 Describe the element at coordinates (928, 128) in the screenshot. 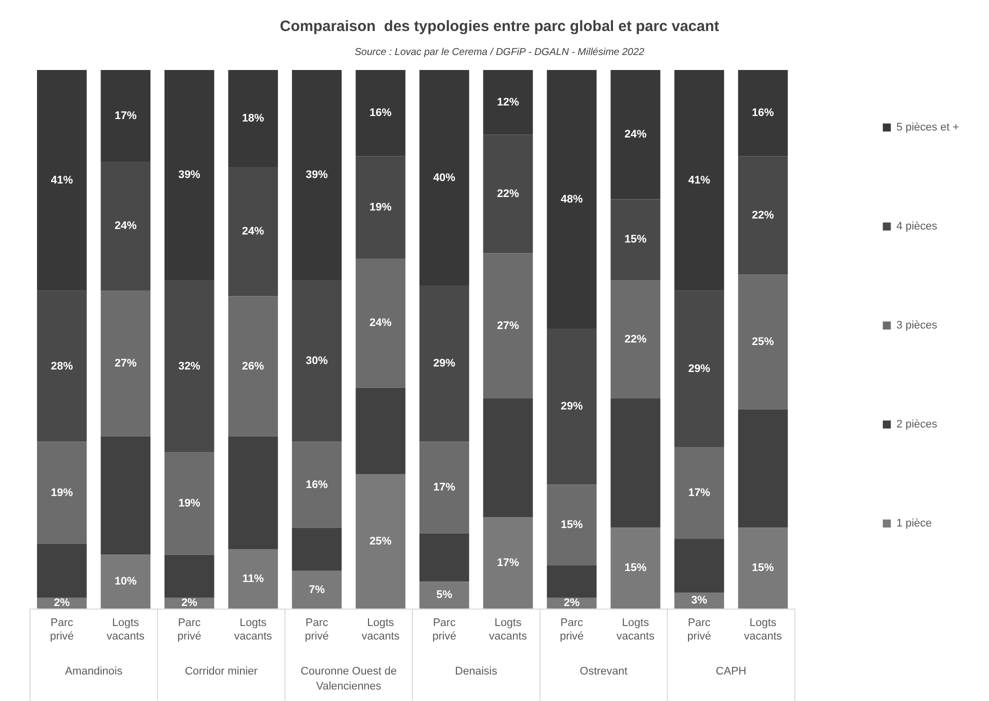

I see `legend-label: 5 pièces et +` at that location.